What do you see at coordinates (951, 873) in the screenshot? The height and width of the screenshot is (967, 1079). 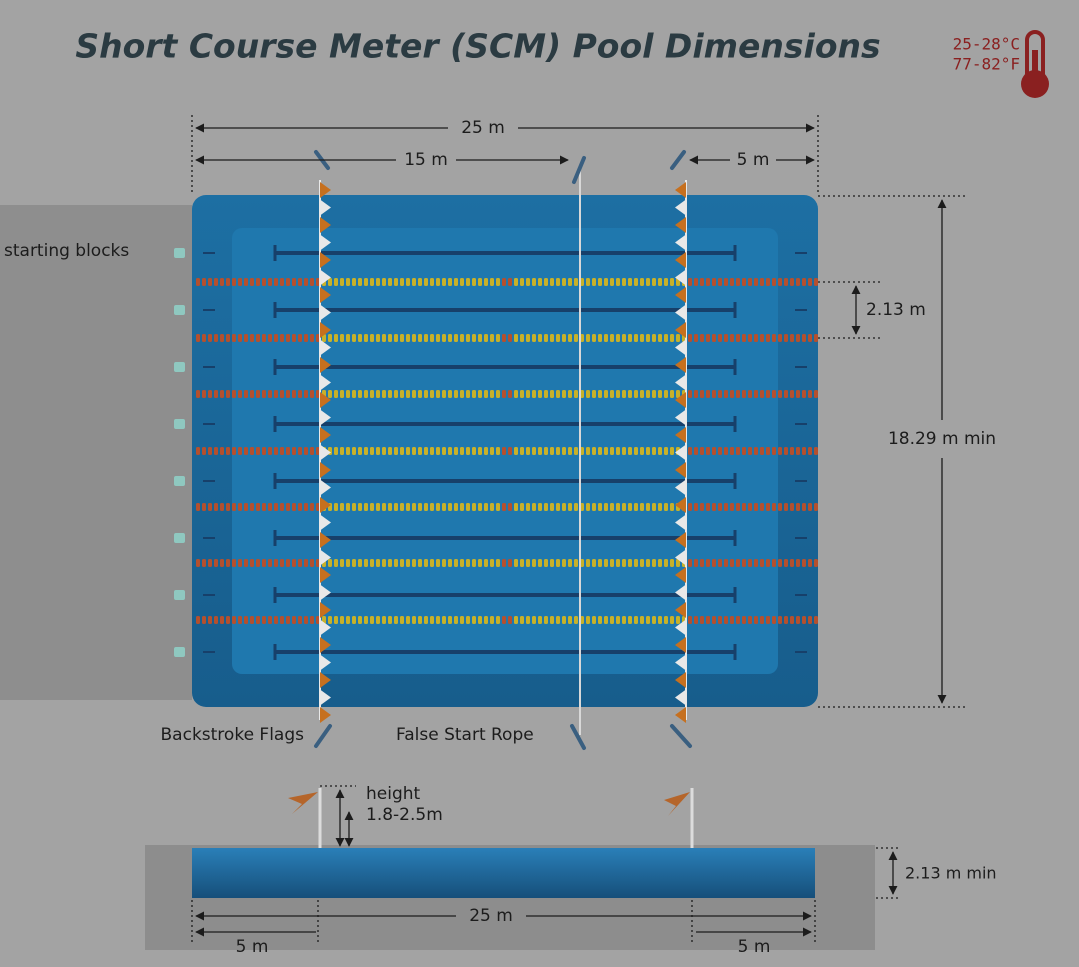 I see `depth-label: 2.13 m min` at bounding box center [951, 873].